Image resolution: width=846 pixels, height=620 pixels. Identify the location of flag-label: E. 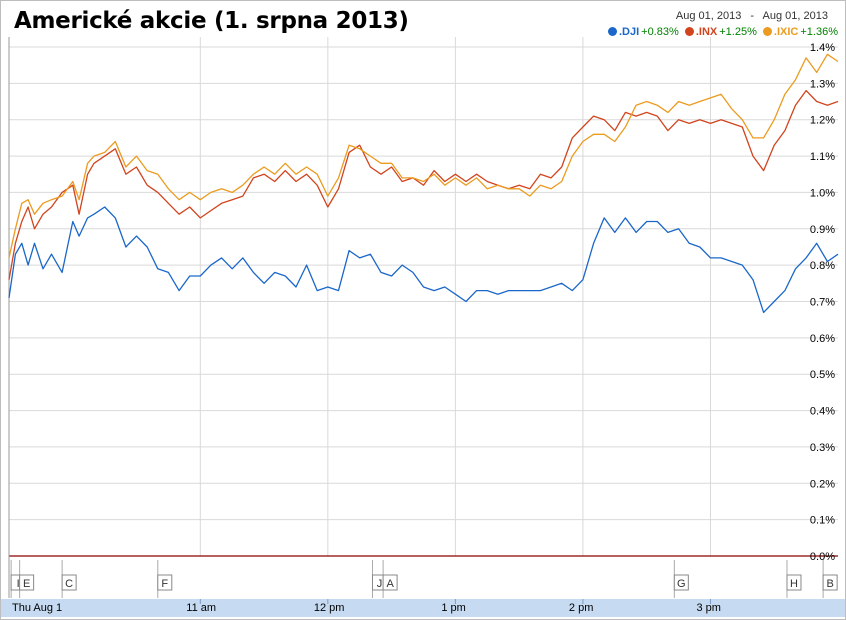
(26, 584).